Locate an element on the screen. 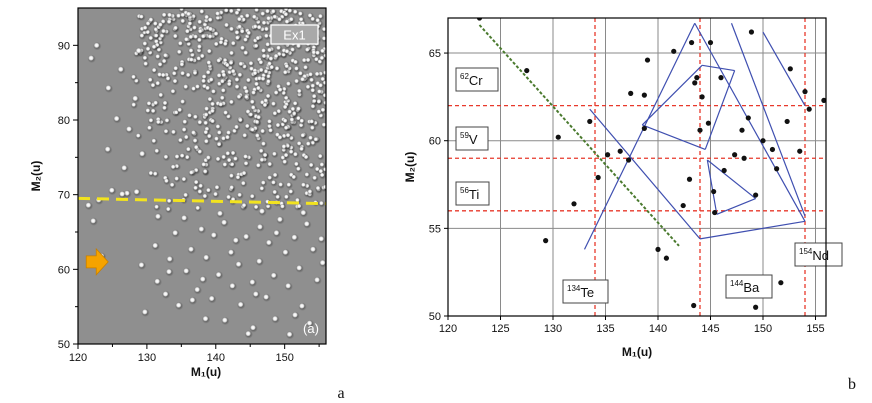 The image size is (872, 403). nuclide-symbol: Ti is located at coordinates (474, 194).